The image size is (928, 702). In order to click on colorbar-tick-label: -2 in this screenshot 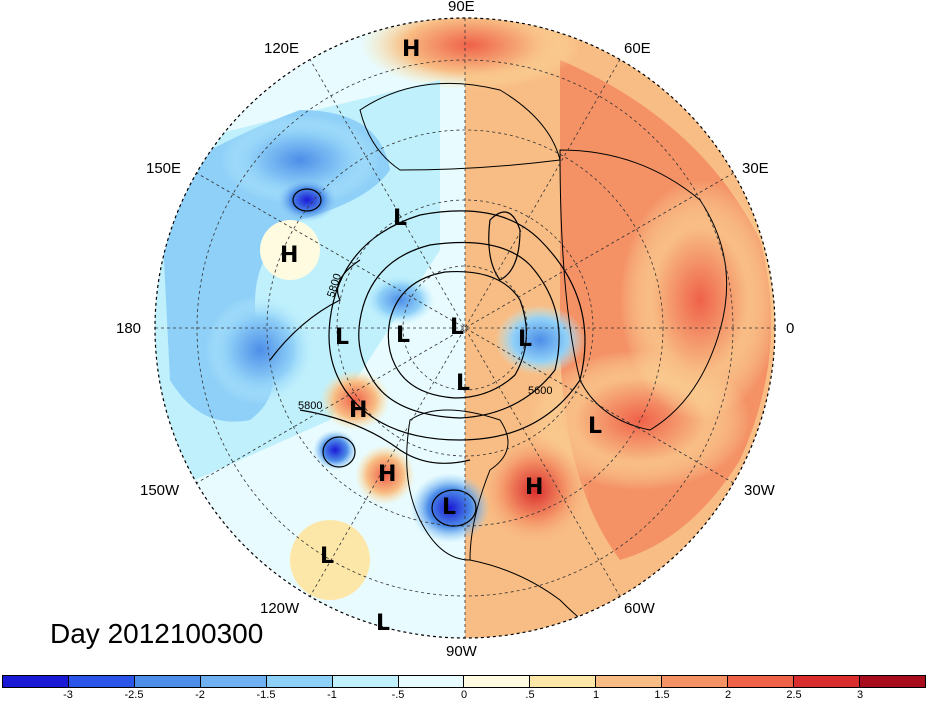, I will do `click(200, 695)`.